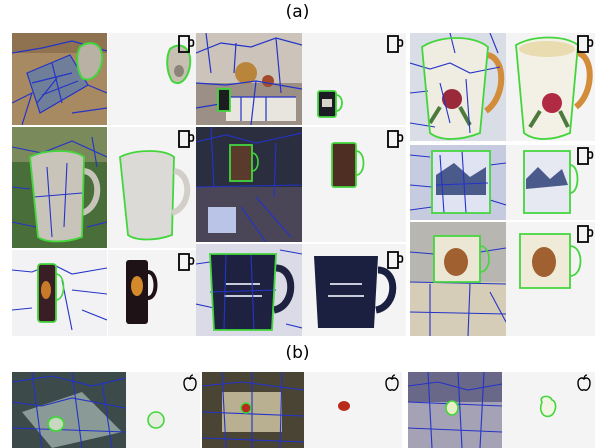  I want to click on panel-label-b: (b), so click(297, 353).